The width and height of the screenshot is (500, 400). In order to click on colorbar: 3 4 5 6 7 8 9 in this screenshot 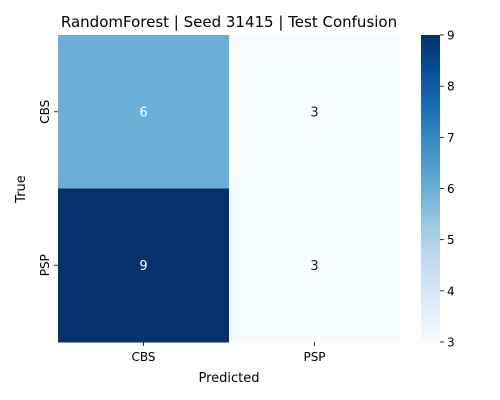, I will do `click(438, 189)`.